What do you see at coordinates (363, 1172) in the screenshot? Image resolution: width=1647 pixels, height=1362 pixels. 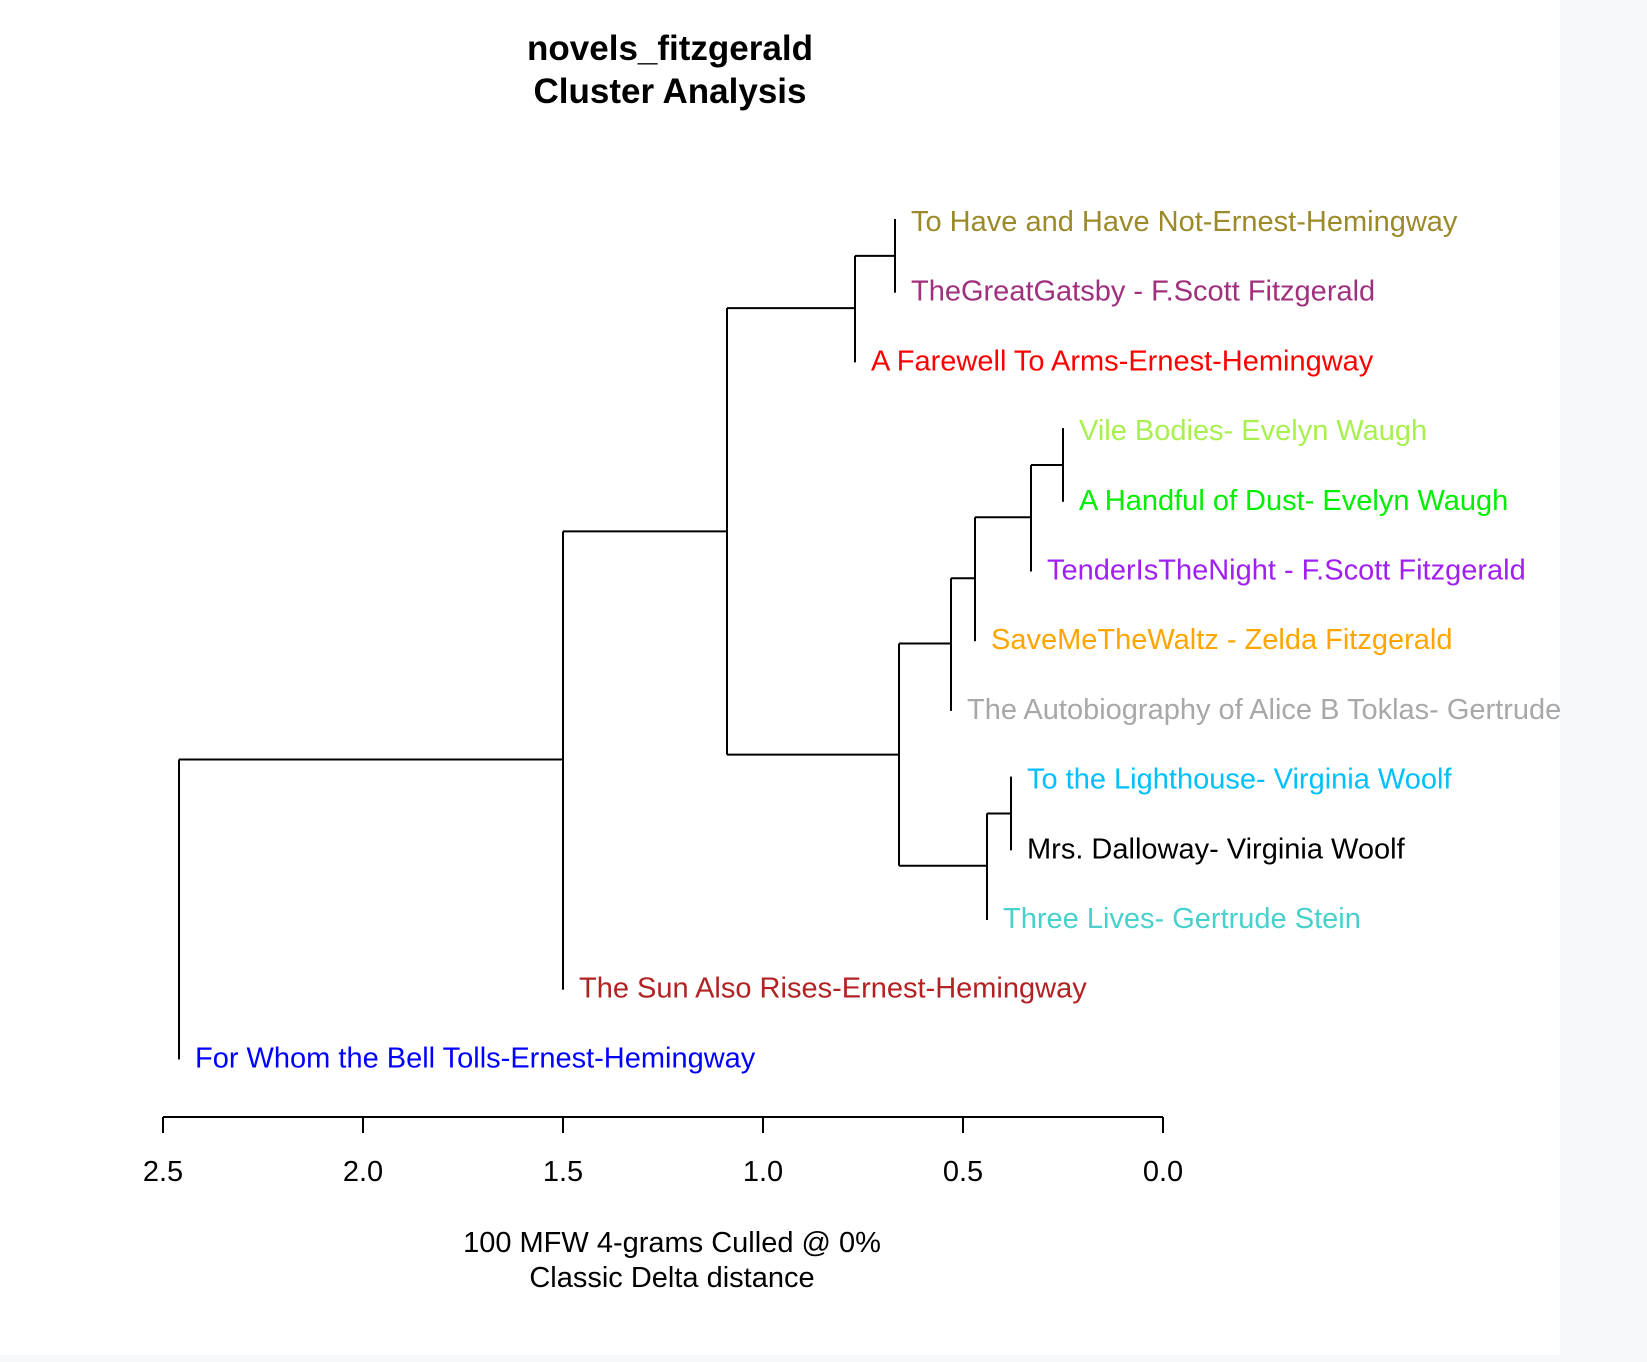 I see `x-tick-label: 2.0` at bounding box center [363, 1172].